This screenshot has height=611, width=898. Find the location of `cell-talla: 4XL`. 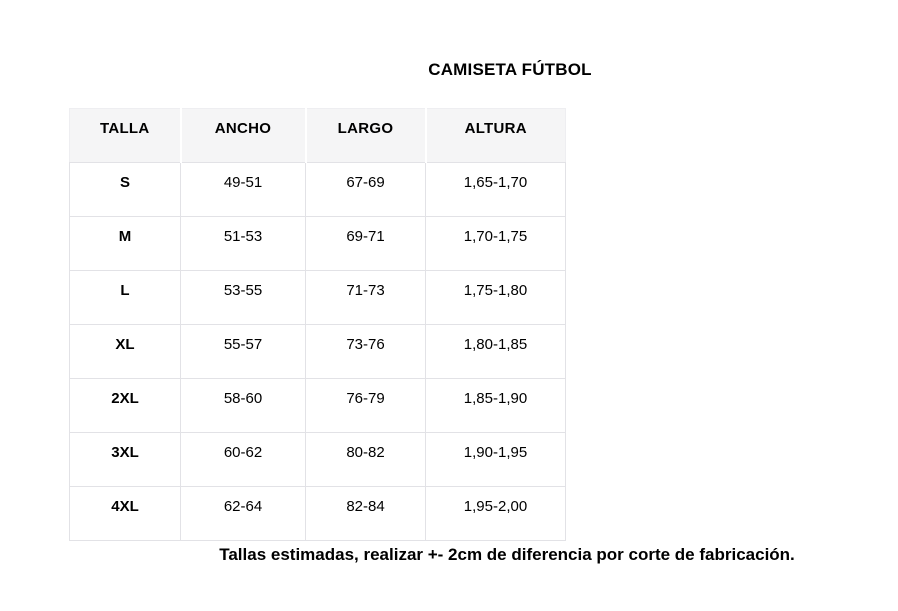

cell-talla: 4XL is located at coordinates (125, 513).